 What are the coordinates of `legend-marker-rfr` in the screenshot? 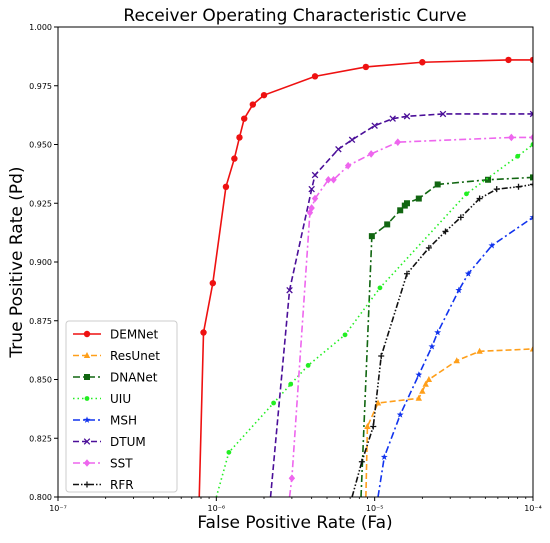 It's located at (87, 484).